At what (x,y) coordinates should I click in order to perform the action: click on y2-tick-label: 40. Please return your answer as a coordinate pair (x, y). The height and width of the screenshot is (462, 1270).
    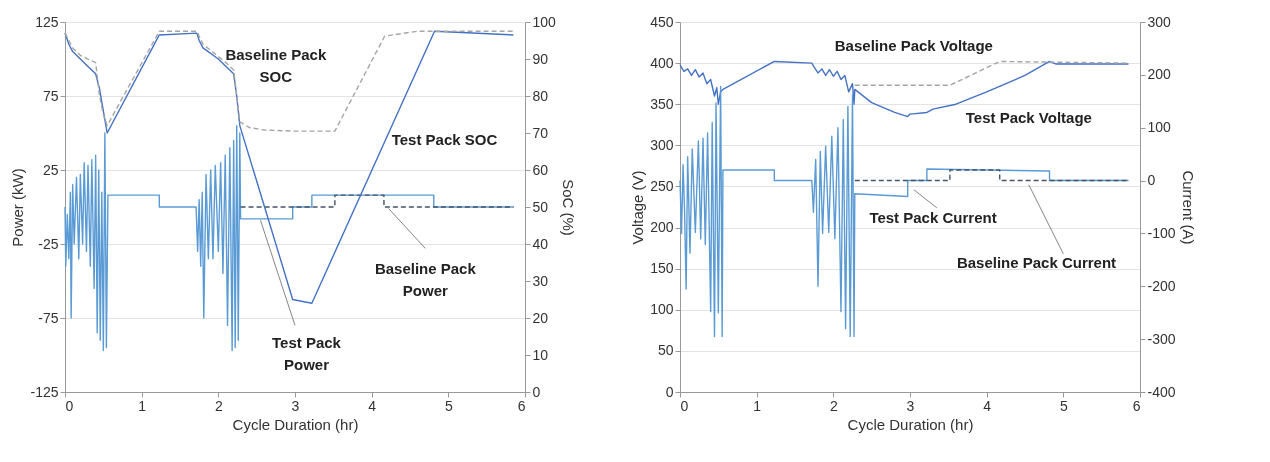
    Looking at the image, I should click on (540, 243).